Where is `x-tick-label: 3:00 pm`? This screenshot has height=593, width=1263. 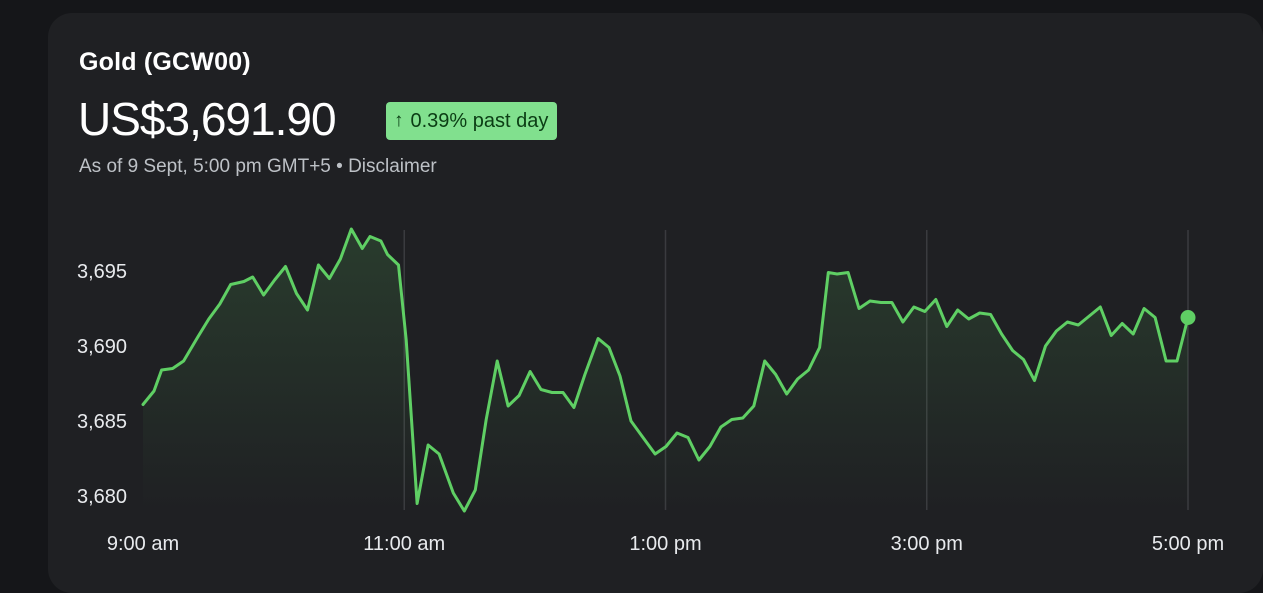
x-tick-label: 3:00 pm is located at coordinates (927, 544).